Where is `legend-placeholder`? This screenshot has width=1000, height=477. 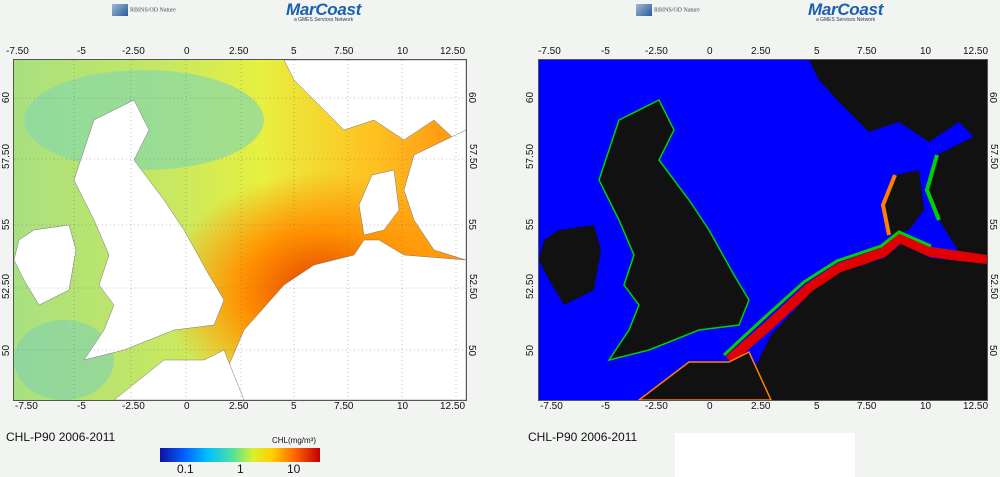 legend-placeholder is located at coordinates (765, 455).